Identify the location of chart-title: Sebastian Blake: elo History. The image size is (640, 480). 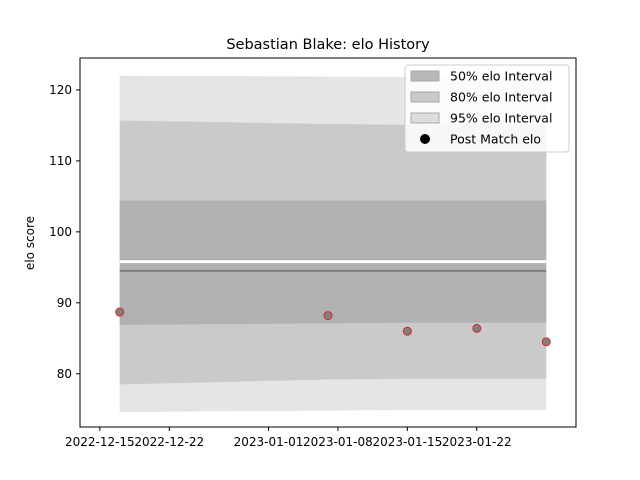
(328, 45).